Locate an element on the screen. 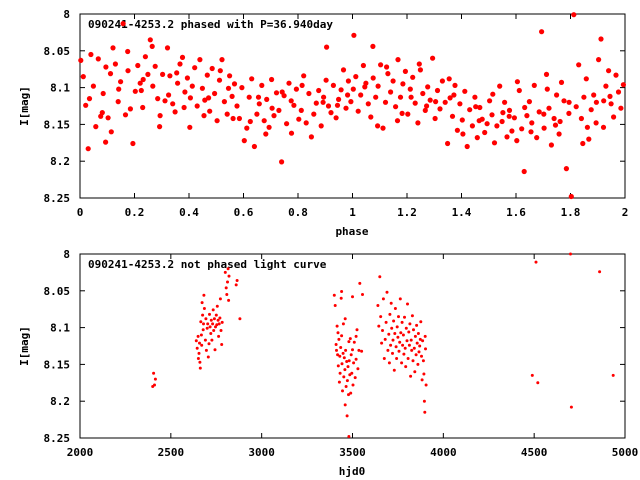 This screenshot has height=480, width=640. y-tick-label: 8.2 is located at coordinates (60, 161).